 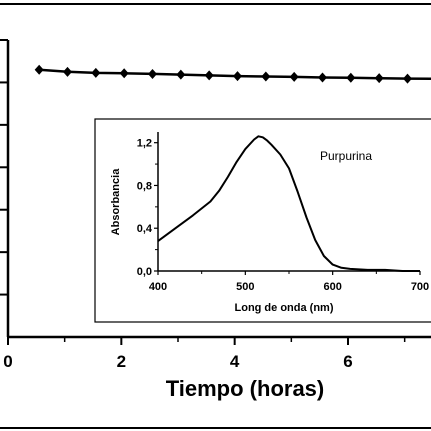 I want to click on inset-x-tick-label: 700, so click(x=420, y=287).